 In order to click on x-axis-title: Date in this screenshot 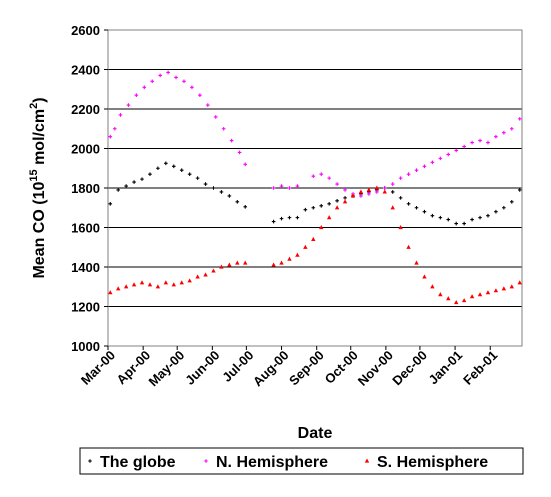, I will do `click(315, 433)`.